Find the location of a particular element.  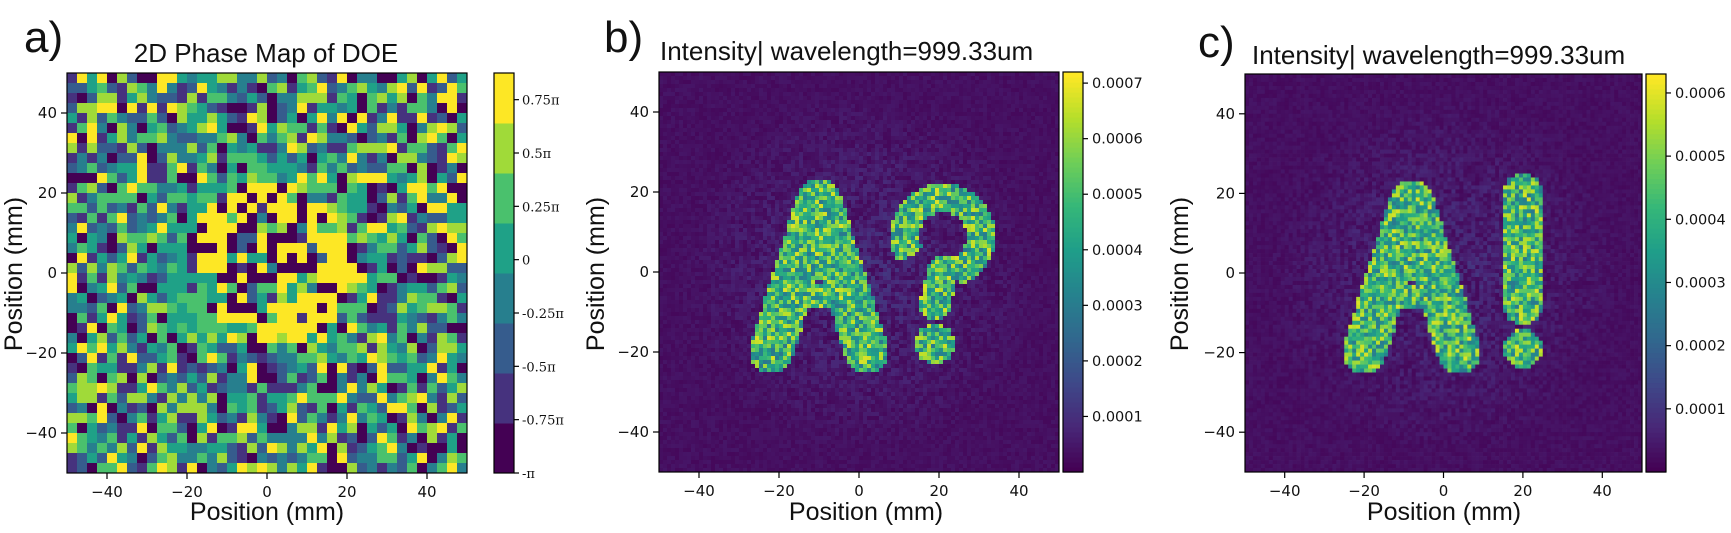

colorbar-tick-label: 0.25π is located at coordinates (541, 207).